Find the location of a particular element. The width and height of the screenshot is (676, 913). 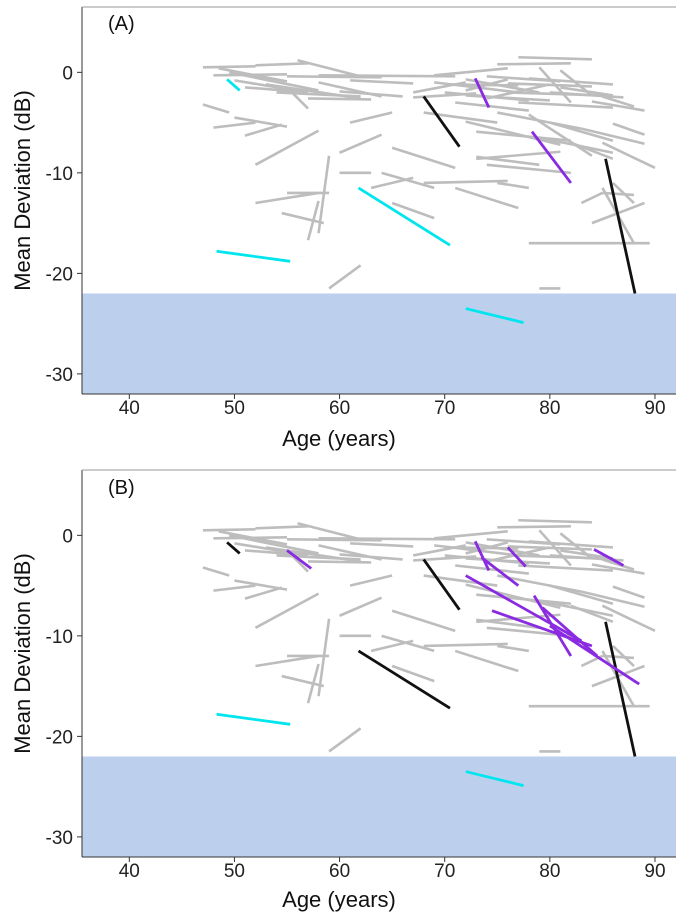

panel-label: (B) is located at coordinates (121, 488).